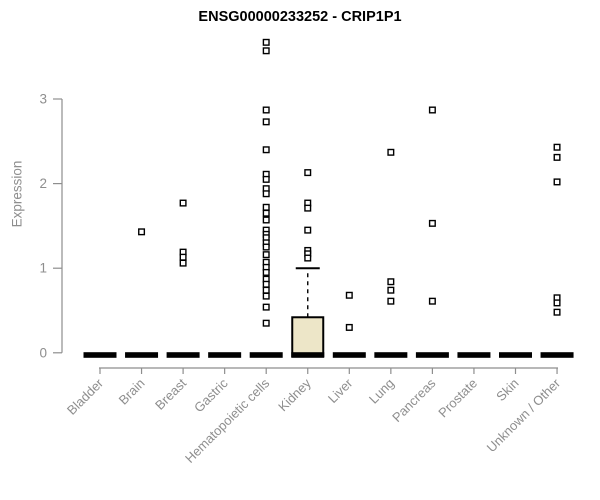 The height and width of the screenshot is (500, 600). Describe the element at coordinates (43, 268) in the screenshot. I see `y-tick-label: 1` at that location.